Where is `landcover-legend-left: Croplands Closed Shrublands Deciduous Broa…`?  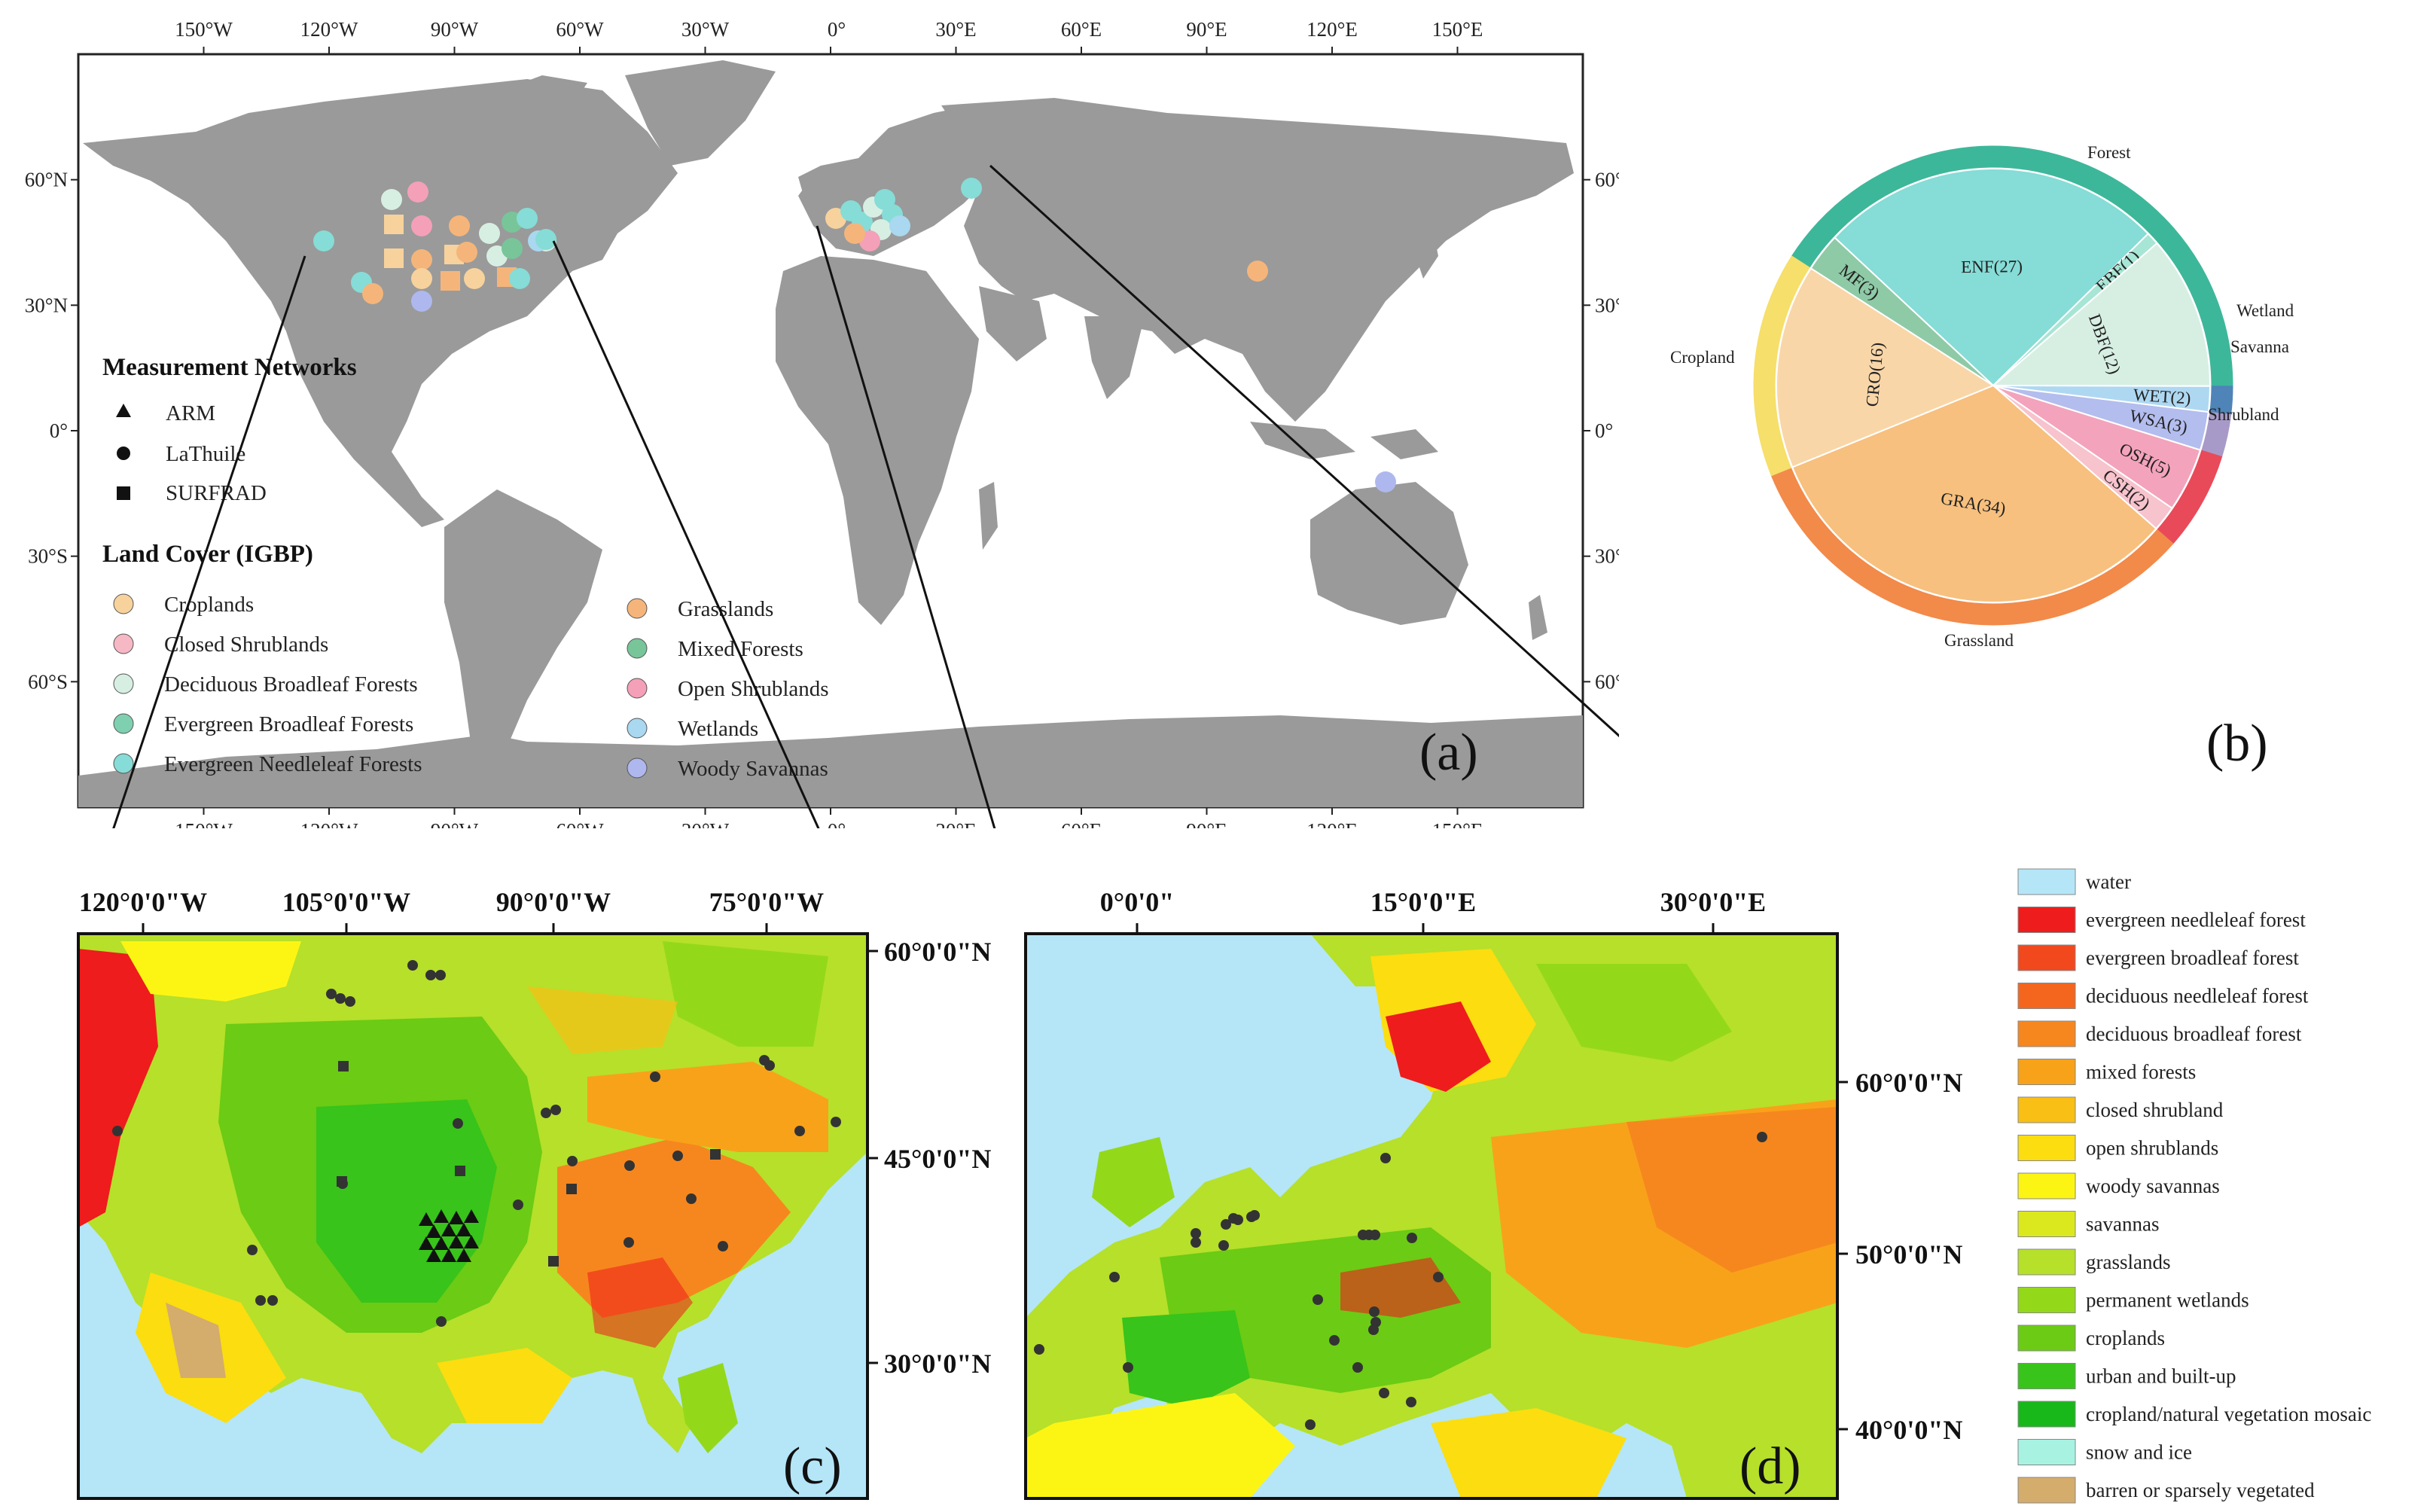 landcover-legend-left: Croplands Closed Shrublands Deciduous Broa… is located at coordinates (267, 684).